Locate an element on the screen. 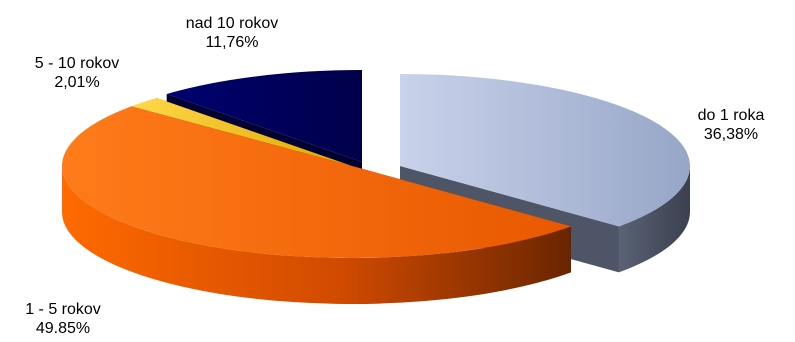 This screenshot has width=795, height=342. slice-value: 2,01% is located at coordinates (77, 82).